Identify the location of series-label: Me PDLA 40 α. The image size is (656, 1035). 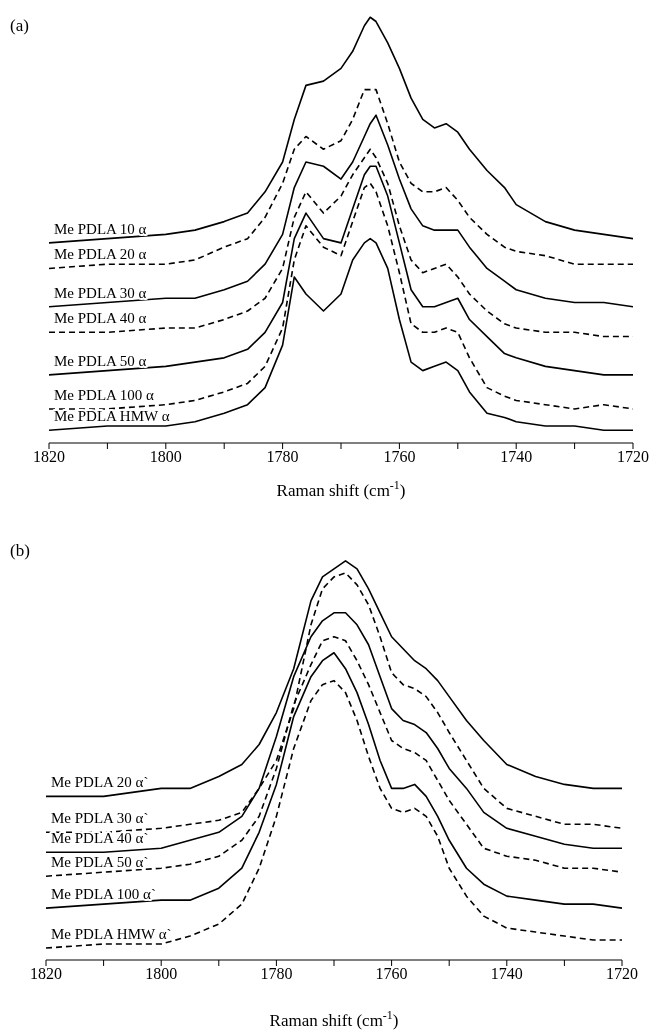
(100, 318).